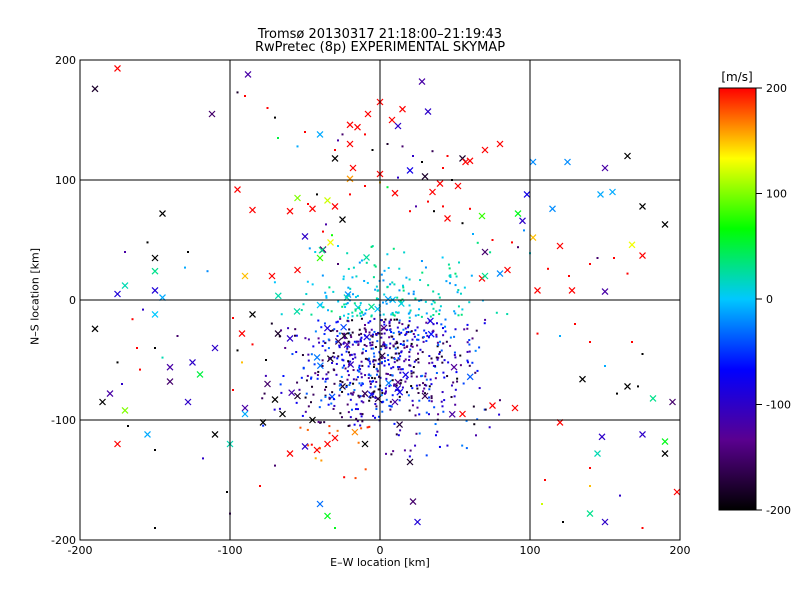  Describe the element at coordinates (773, 299) in the screenshot. I see `colorbar-ticks: -200 -100 0 100 200` at that location.